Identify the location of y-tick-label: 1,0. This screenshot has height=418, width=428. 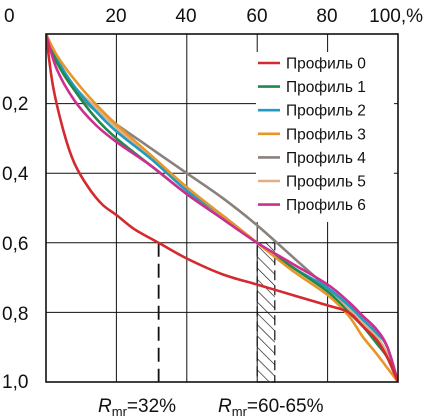
(15, 382).